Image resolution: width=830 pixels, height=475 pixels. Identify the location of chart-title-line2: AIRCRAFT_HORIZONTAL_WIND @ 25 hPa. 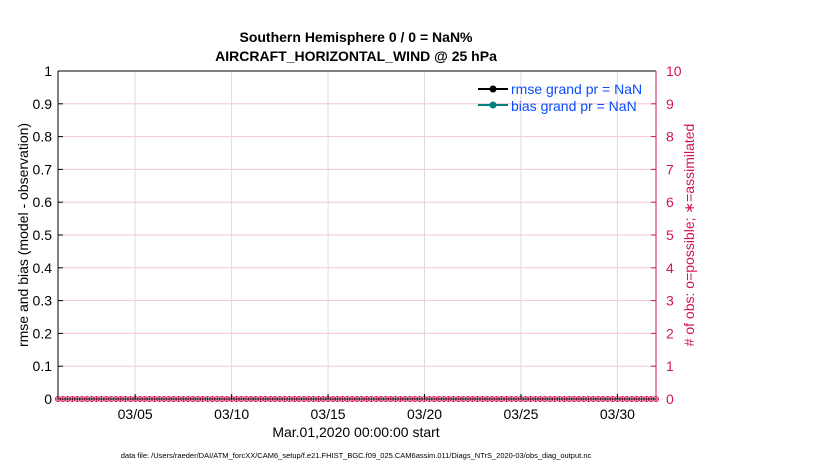
(356, 56).